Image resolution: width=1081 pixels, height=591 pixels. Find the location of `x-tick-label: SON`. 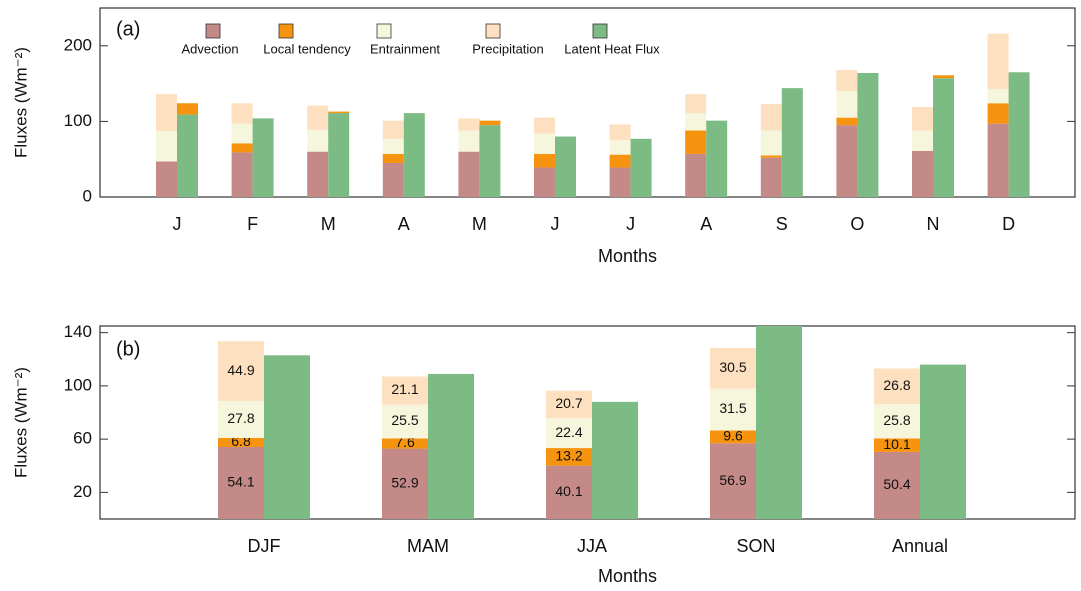

x-tick-label: SON is located at coordinates (755, 546).